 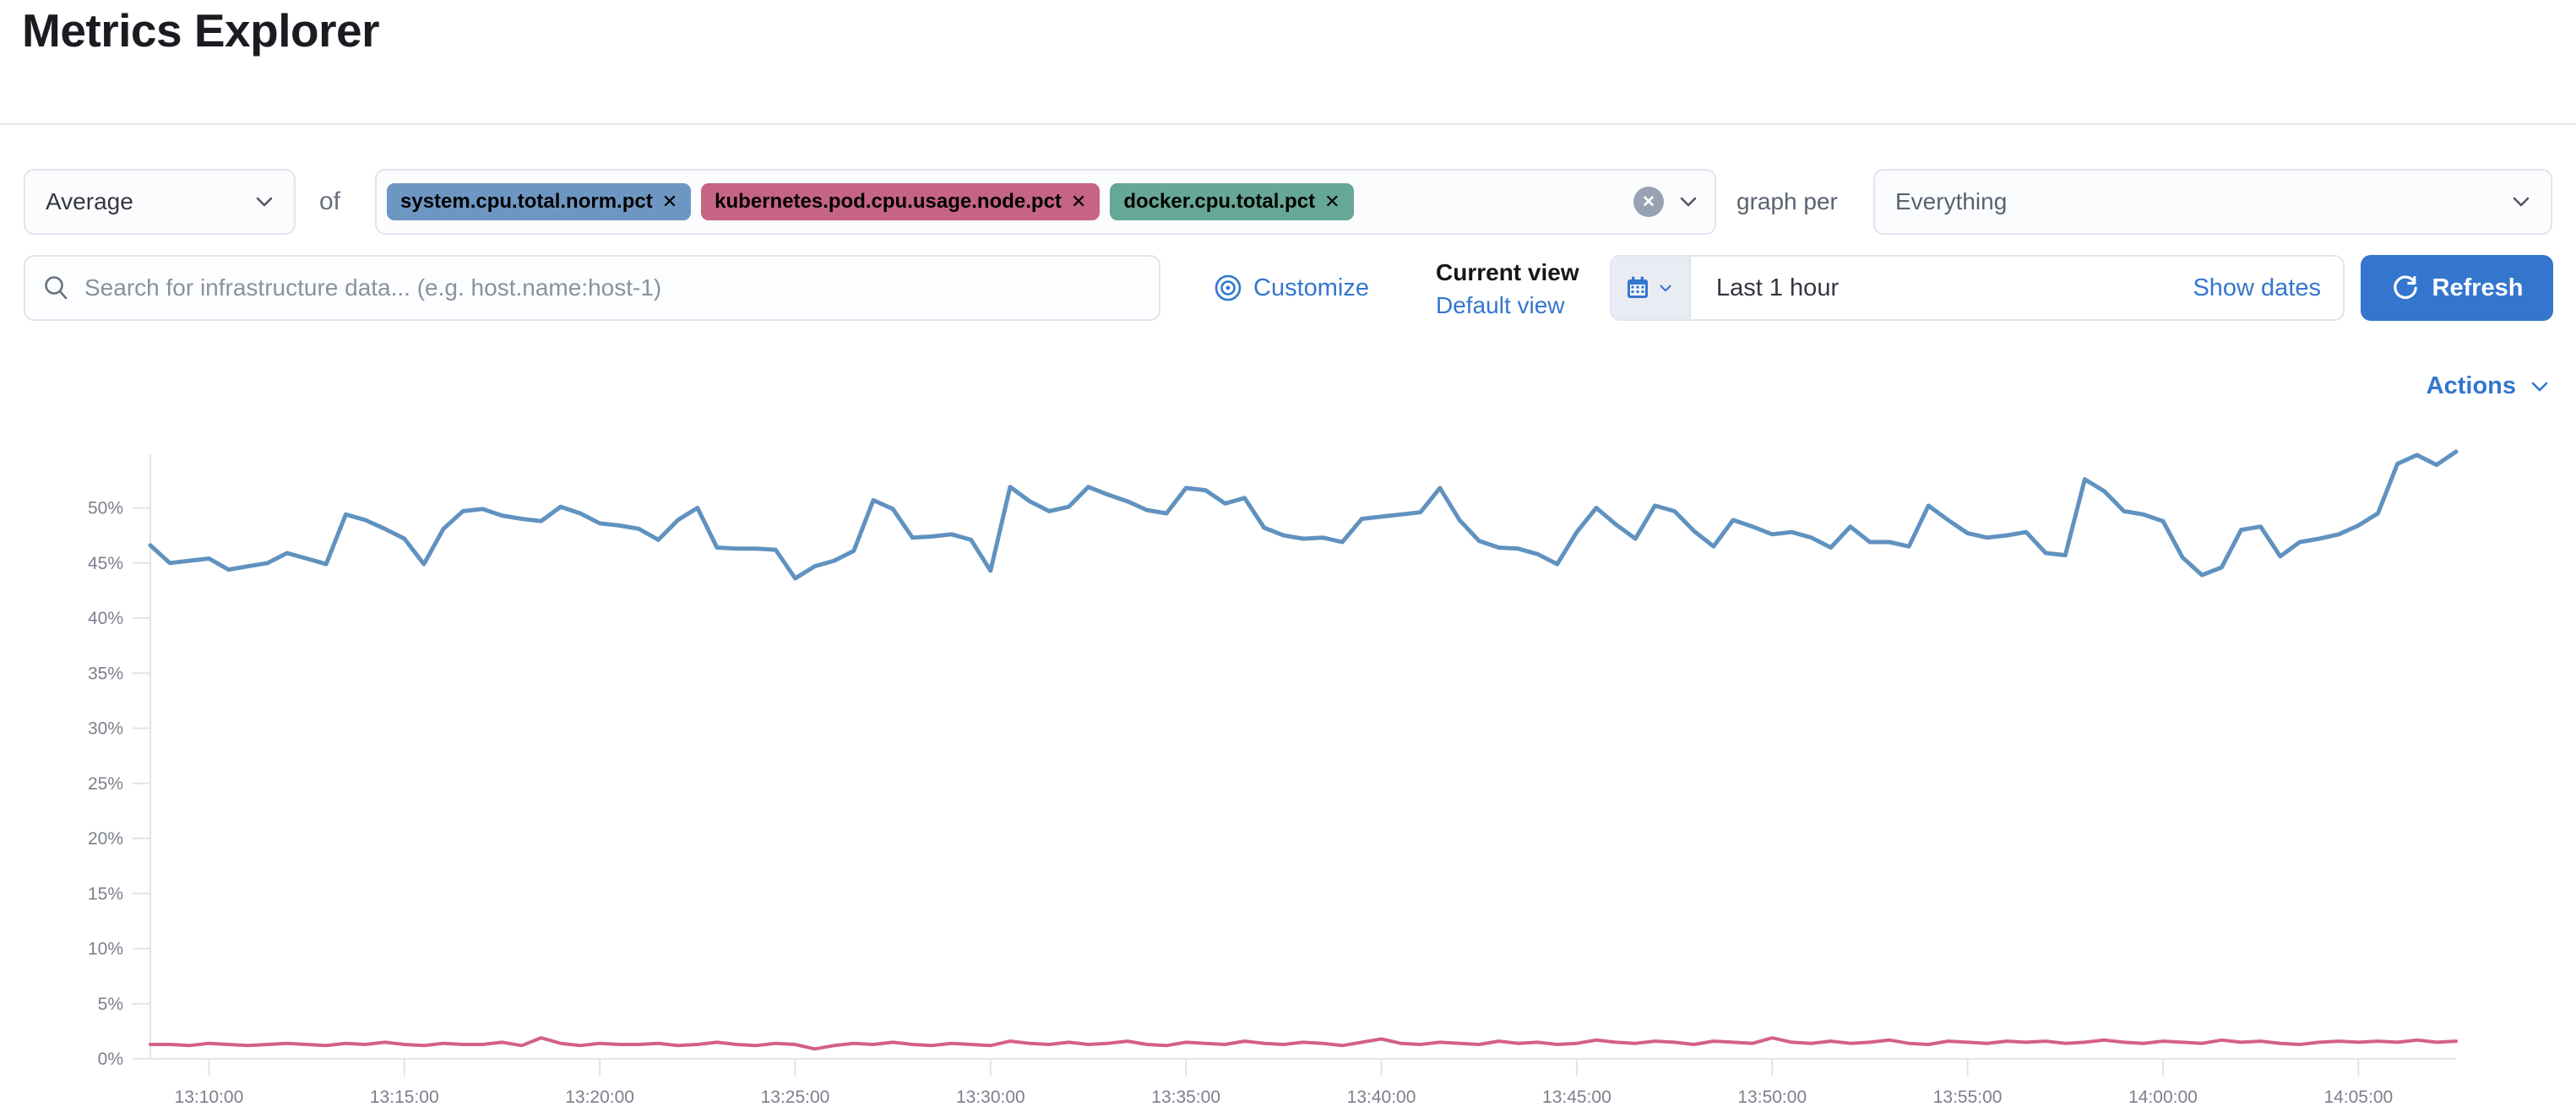 I want to click on x-tick-label: 13:50:00, so click(x=1772, y=1097).